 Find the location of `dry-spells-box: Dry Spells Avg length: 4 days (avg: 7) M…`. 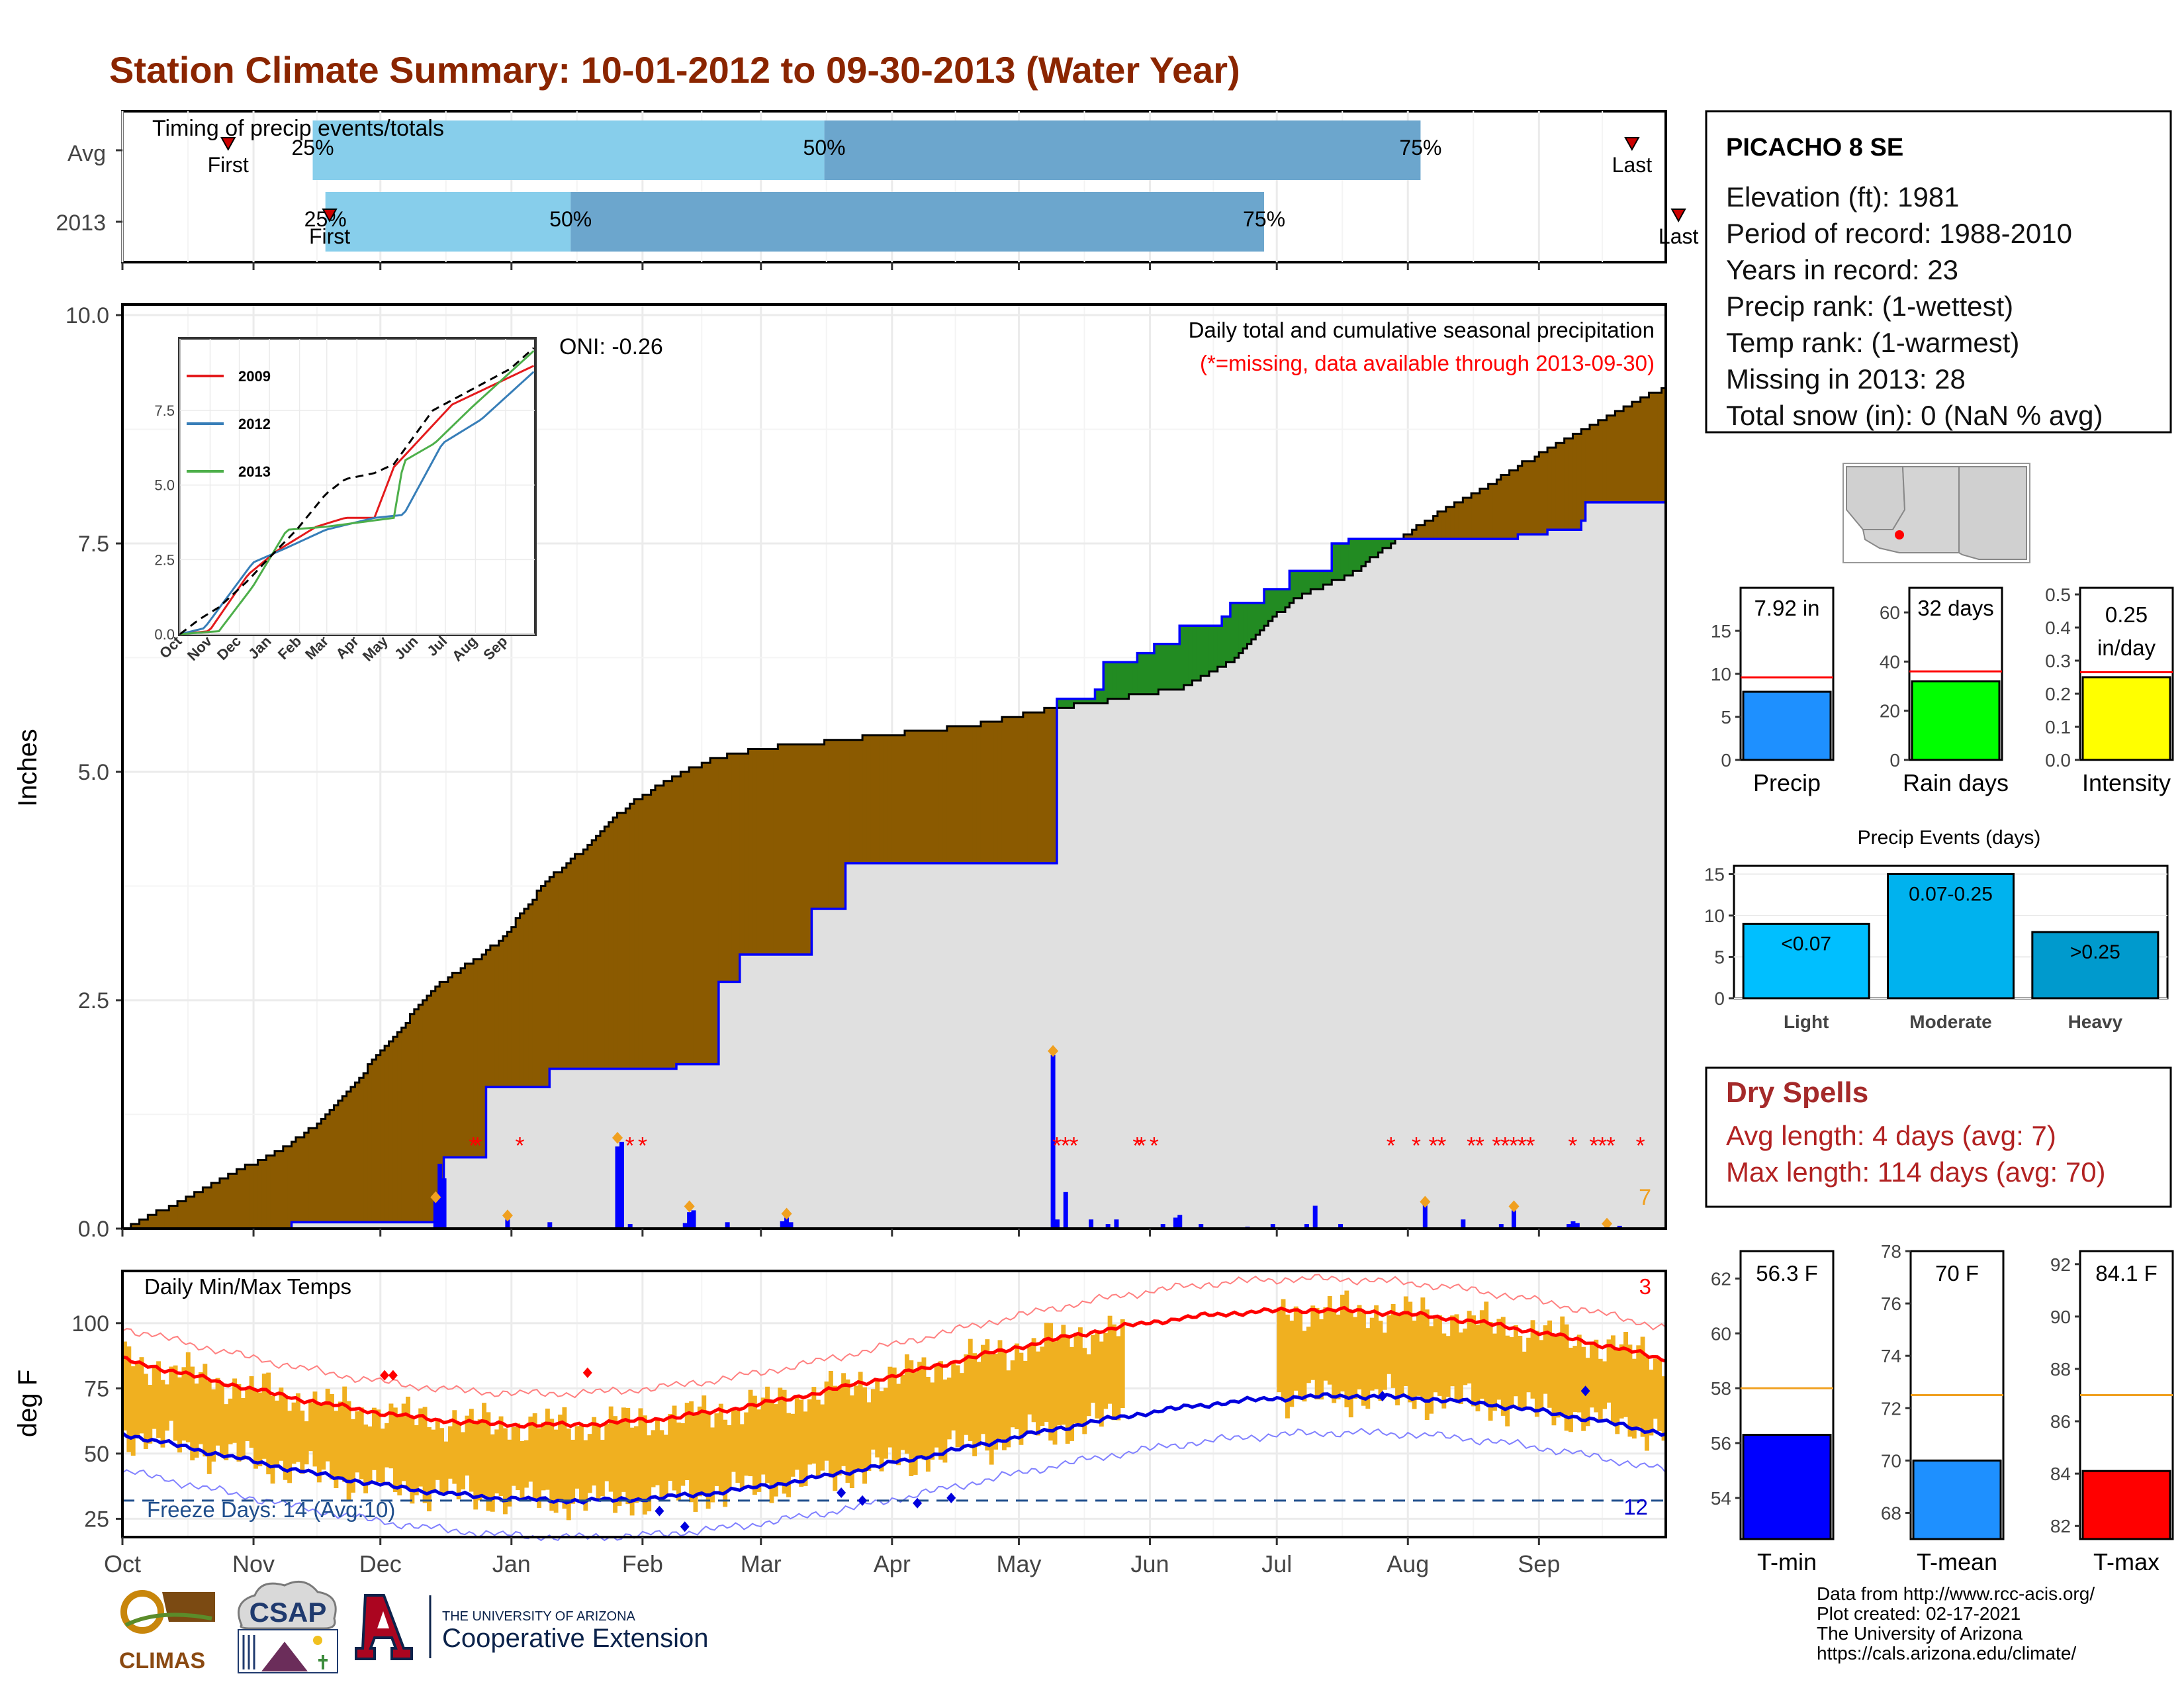

dry-spells-box: Dry Spells Avg length: 4 days (avg: 7) M… is located at coordinates (1939, 1137).